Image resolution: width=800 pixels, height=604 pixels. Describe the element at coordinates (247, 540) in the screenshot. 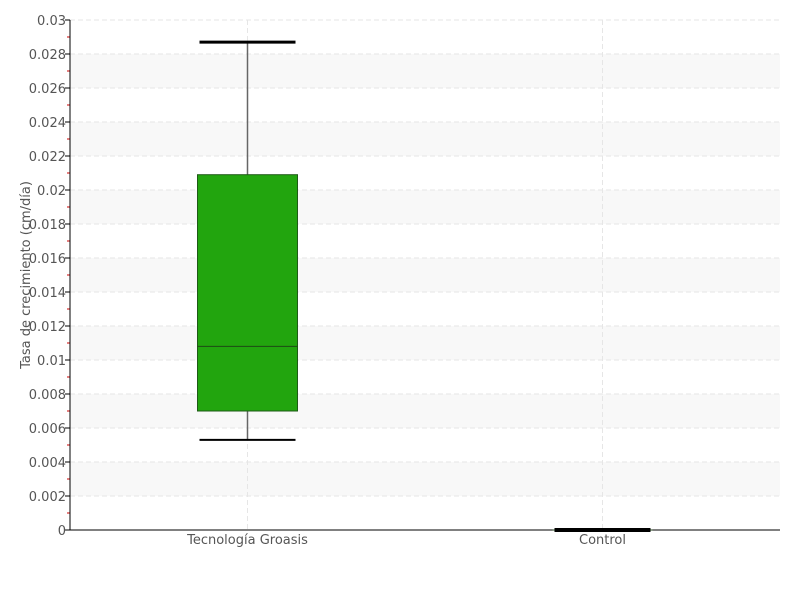

I see `x-tick-label: Tecnología Groasis` at that location.